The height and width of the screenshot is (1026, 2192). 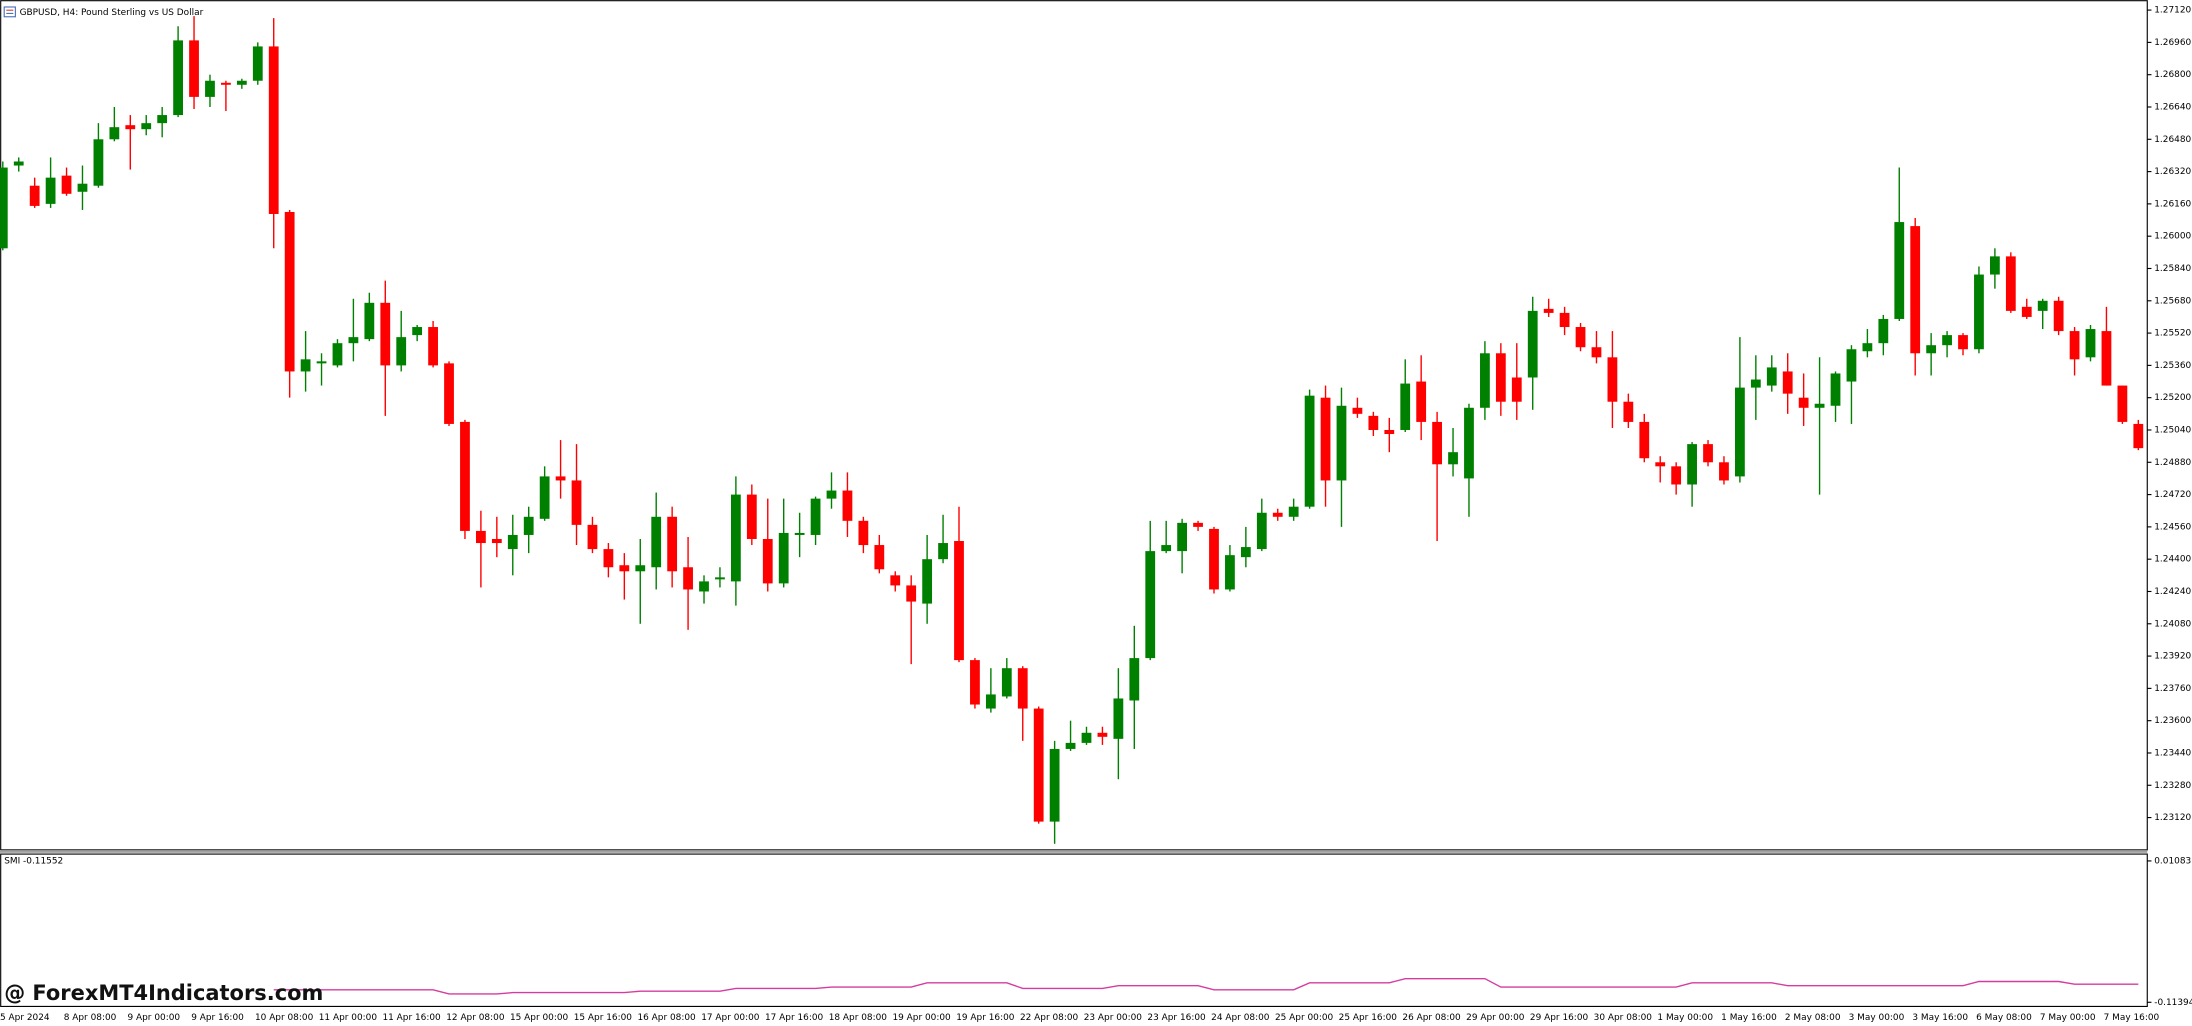 What do you see at coordinates (2172, 592) in the screenshot?
I see `y-tick-label: 1.24240` at bounding box center [2172, 592].